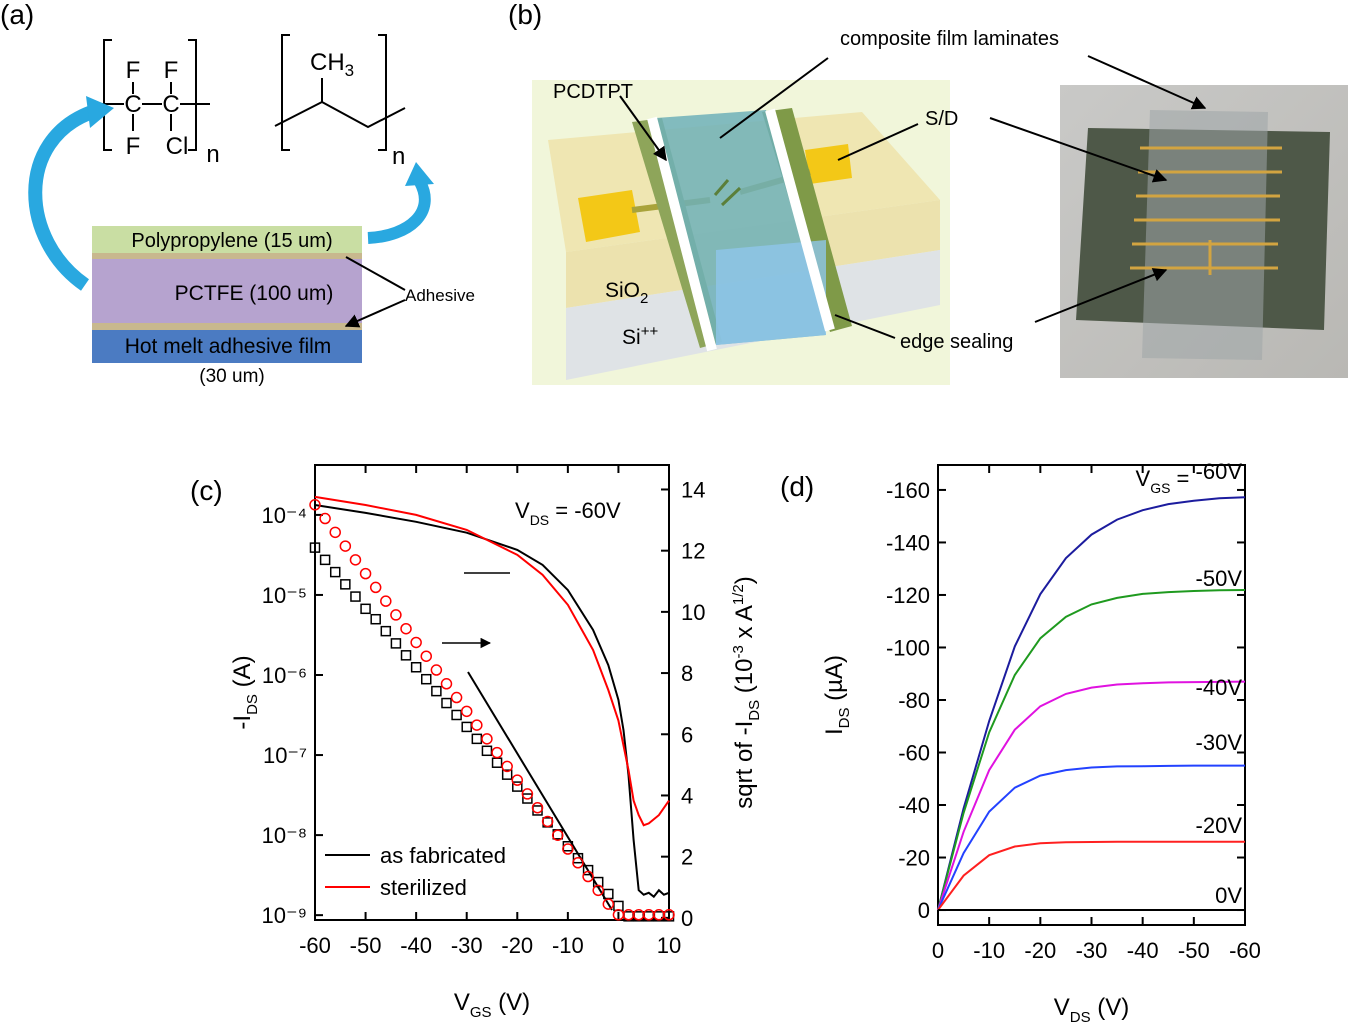 Image resolution: width=1348 pixels, height=1024 pixels. I want to click on x-tick-label: -40, so click(1143, 950).